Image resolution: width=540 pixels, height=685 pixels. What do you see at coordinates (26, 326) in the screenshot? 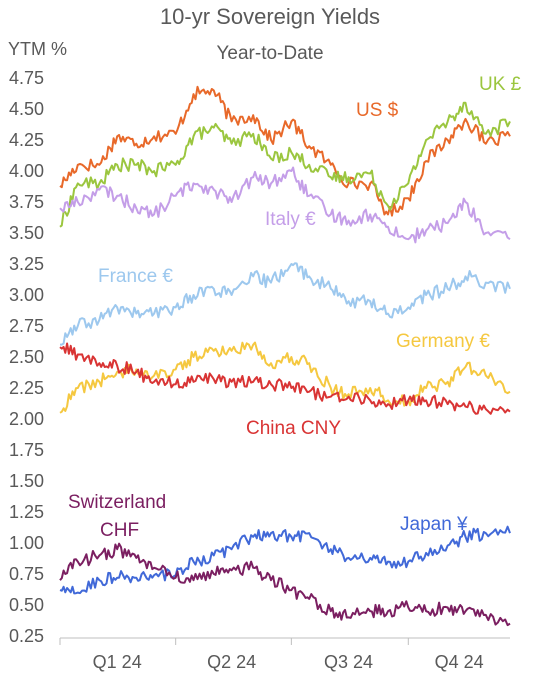
I see `y-tick-label: 2.75` at bounding box center [26, 326].